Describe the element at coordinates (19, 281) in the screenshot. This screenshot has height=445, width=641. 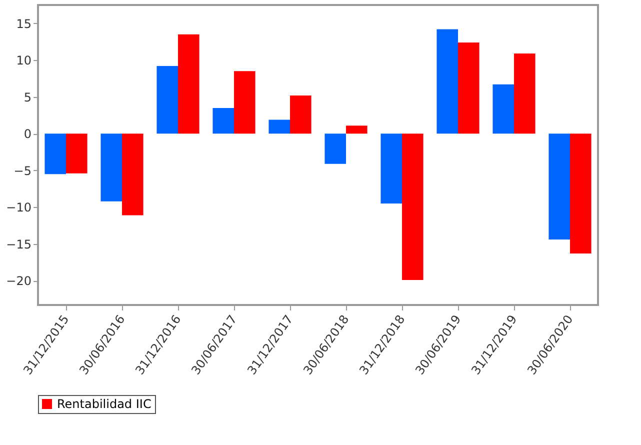
I see `y-tick-label: −20` at that location.